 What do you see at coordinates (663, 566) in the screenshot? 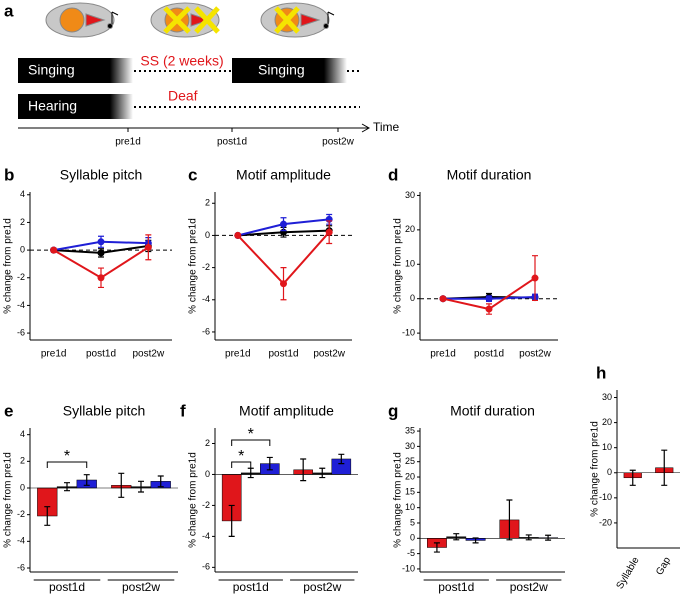
I see `x-tick-label: Gap` at bounding box center [663, 566].